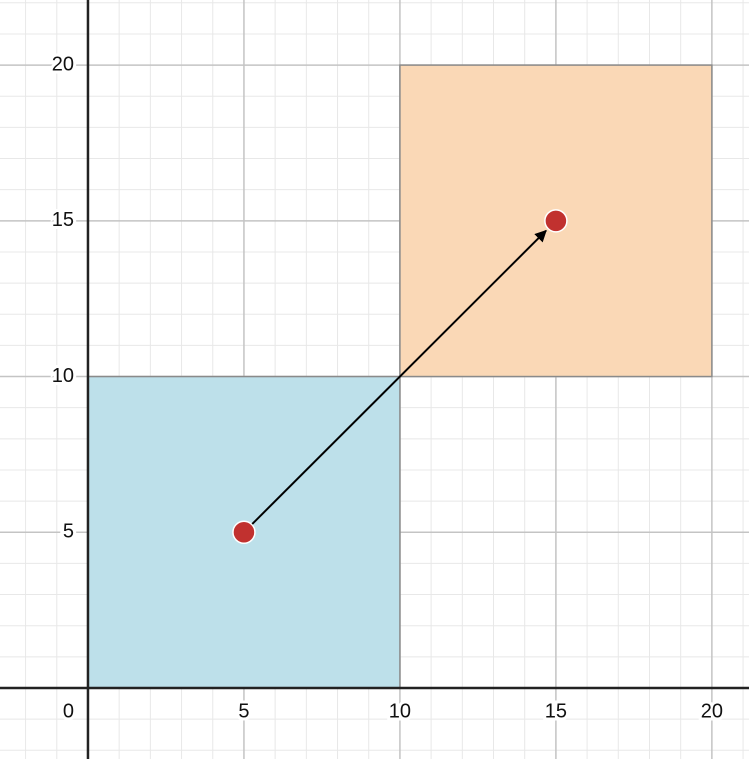 The height and width of the screenshot is (759, 749). Describe the element at coordinates (68, 532) in the screenshot. I see `y-tick-label: 5` at that location.